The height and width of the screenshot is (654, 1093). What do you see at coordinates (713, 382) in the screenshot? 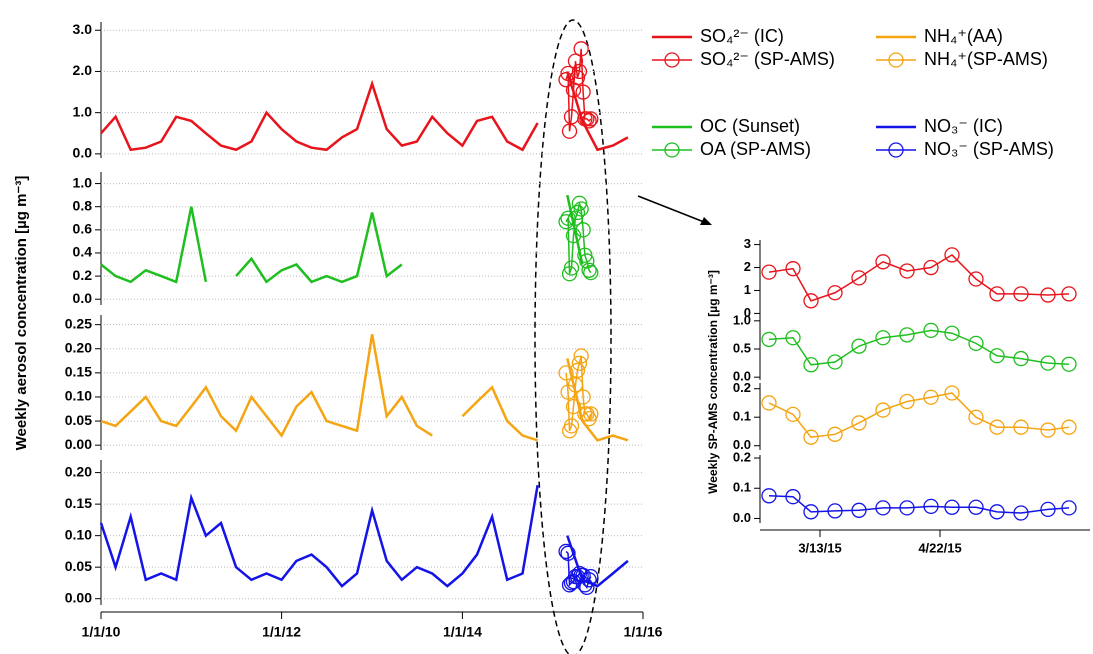
I see `inset-y-axis-label: Weekly SP-AMS concentration [µg m⁻³]` at bounding box center [713, 382].